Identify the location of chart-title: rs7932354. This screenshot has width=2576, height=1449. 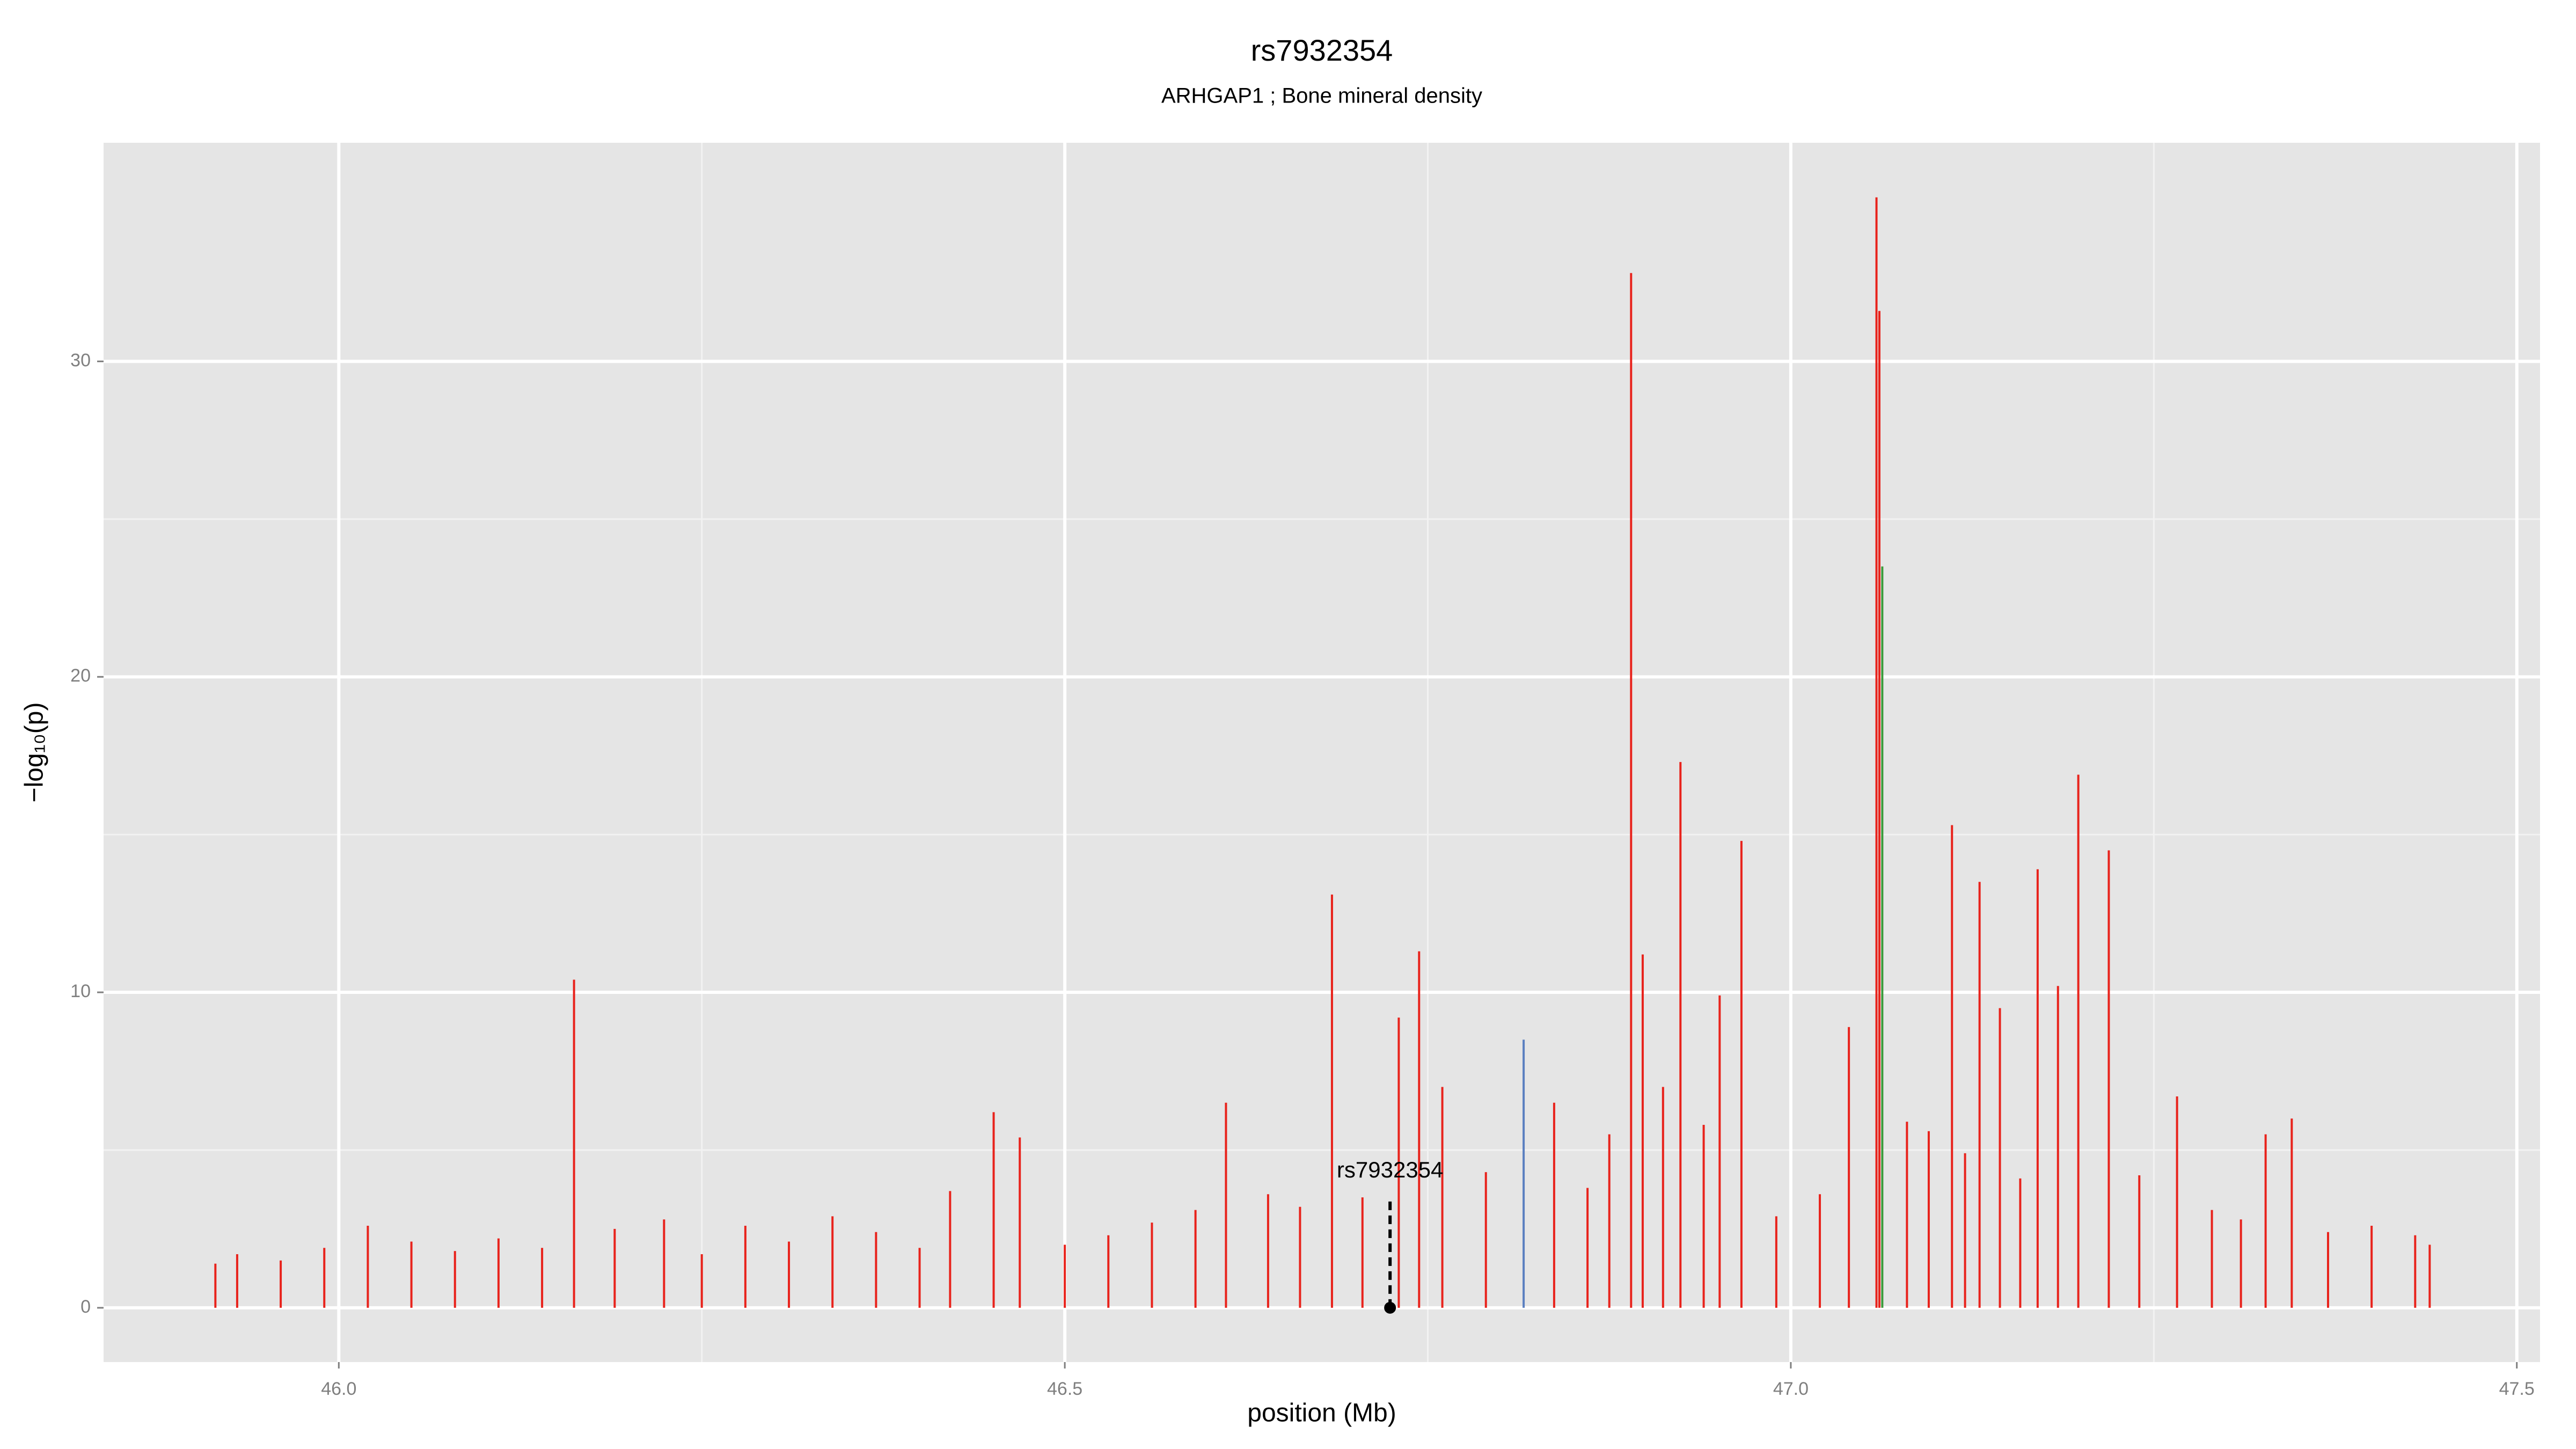
(1322, 50).